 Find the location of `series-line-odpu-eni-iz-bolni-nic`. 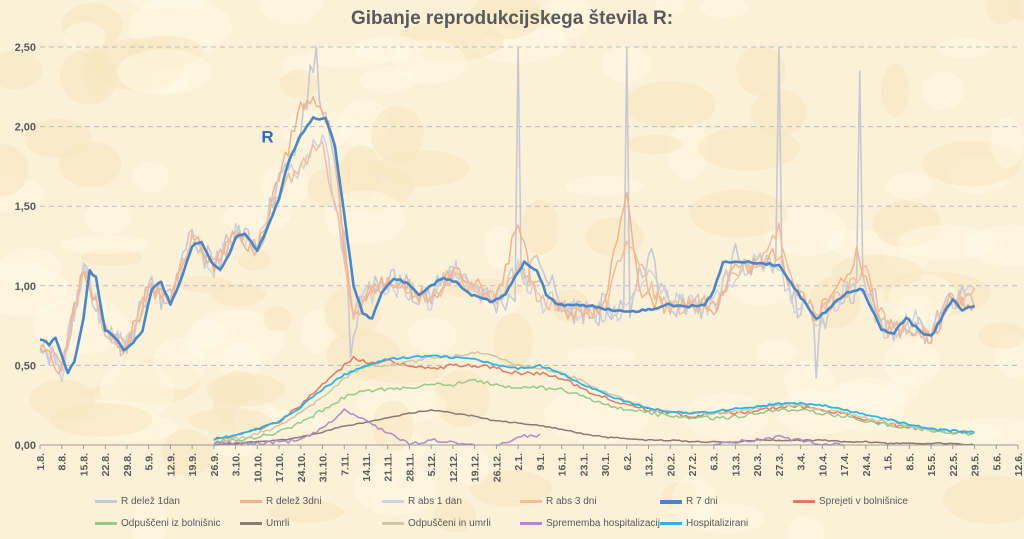

series-line-odpu-eni-iz-bolni-nic is located at coordinates (594, 411).